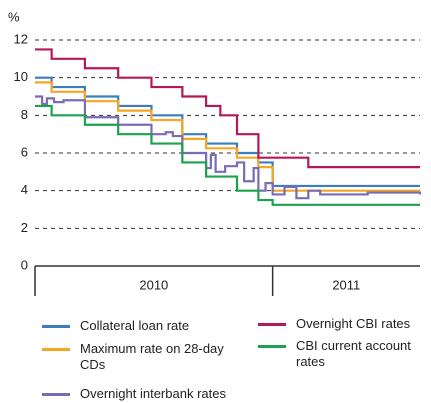 The width and height of the screenshot is (431, 403). I want to click on y-tick-label: 8, so click(24, 114).